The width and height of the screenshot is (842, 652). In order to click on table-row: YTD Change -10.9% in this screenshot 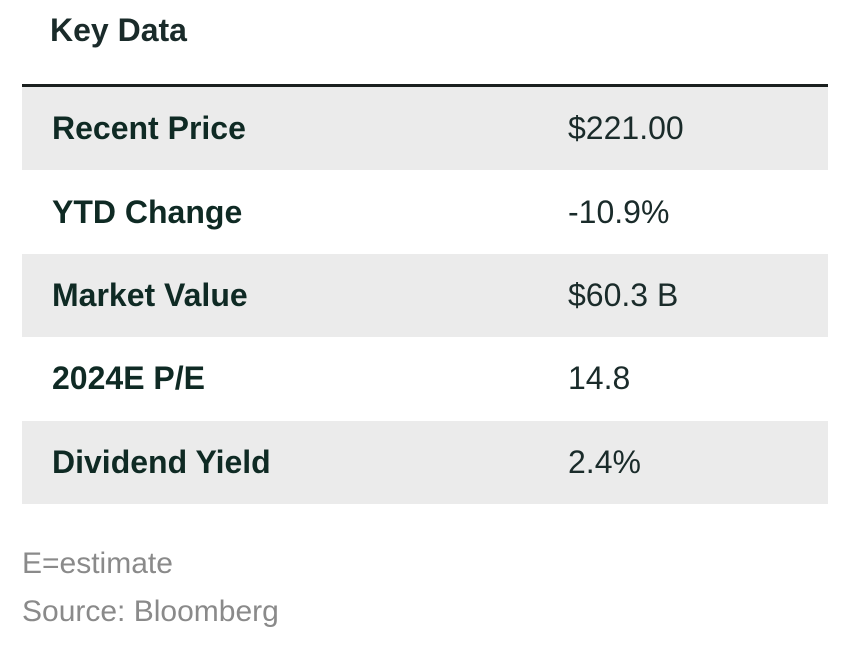, I will do `click(425, 211)`.